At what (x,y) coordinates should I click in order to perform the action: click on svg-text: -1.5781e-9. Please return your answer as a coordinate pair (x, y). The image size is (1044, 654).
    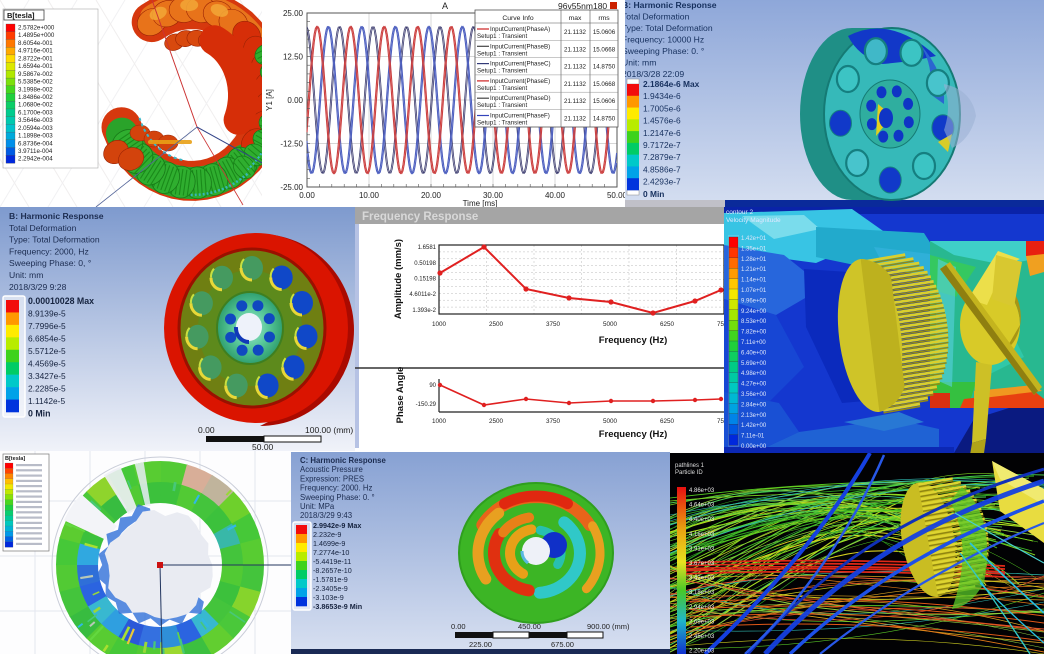
    Looking at the image, I should click on (330, 579).